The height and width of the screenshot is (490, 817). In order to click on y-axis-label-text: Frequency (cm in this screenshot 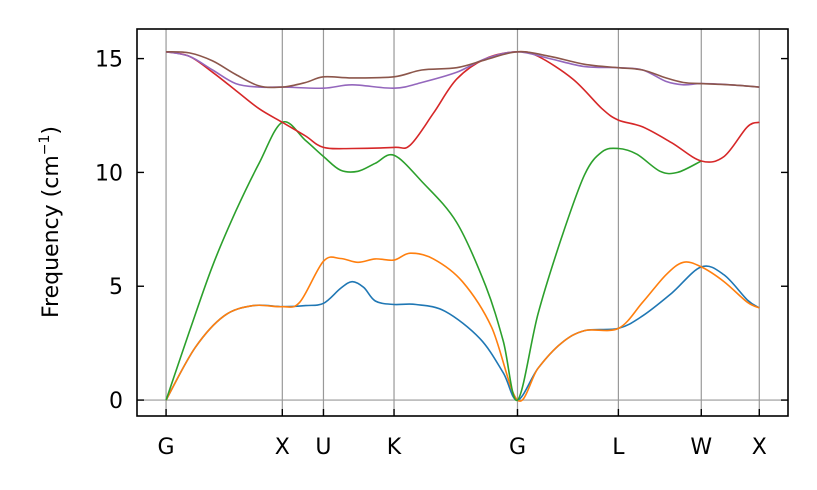, I will do `click(51, 236)`.